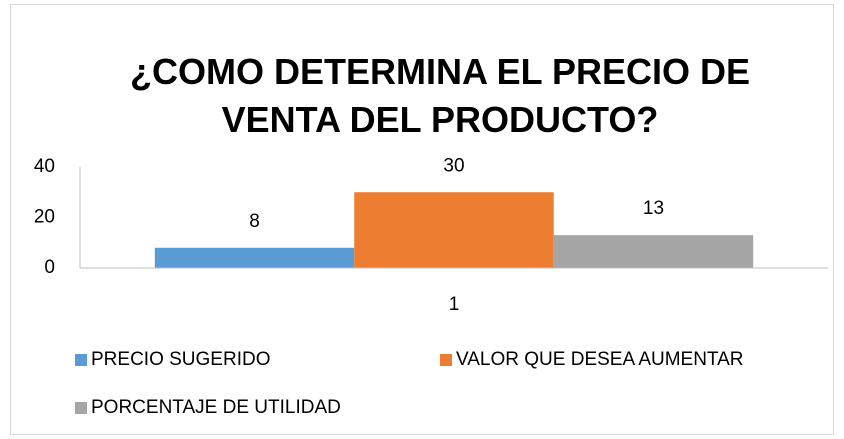  What do you see at coordinates (49, 267) in the screenshot?
I see `y-tick-label: 0` at bounding box center [49, 267].